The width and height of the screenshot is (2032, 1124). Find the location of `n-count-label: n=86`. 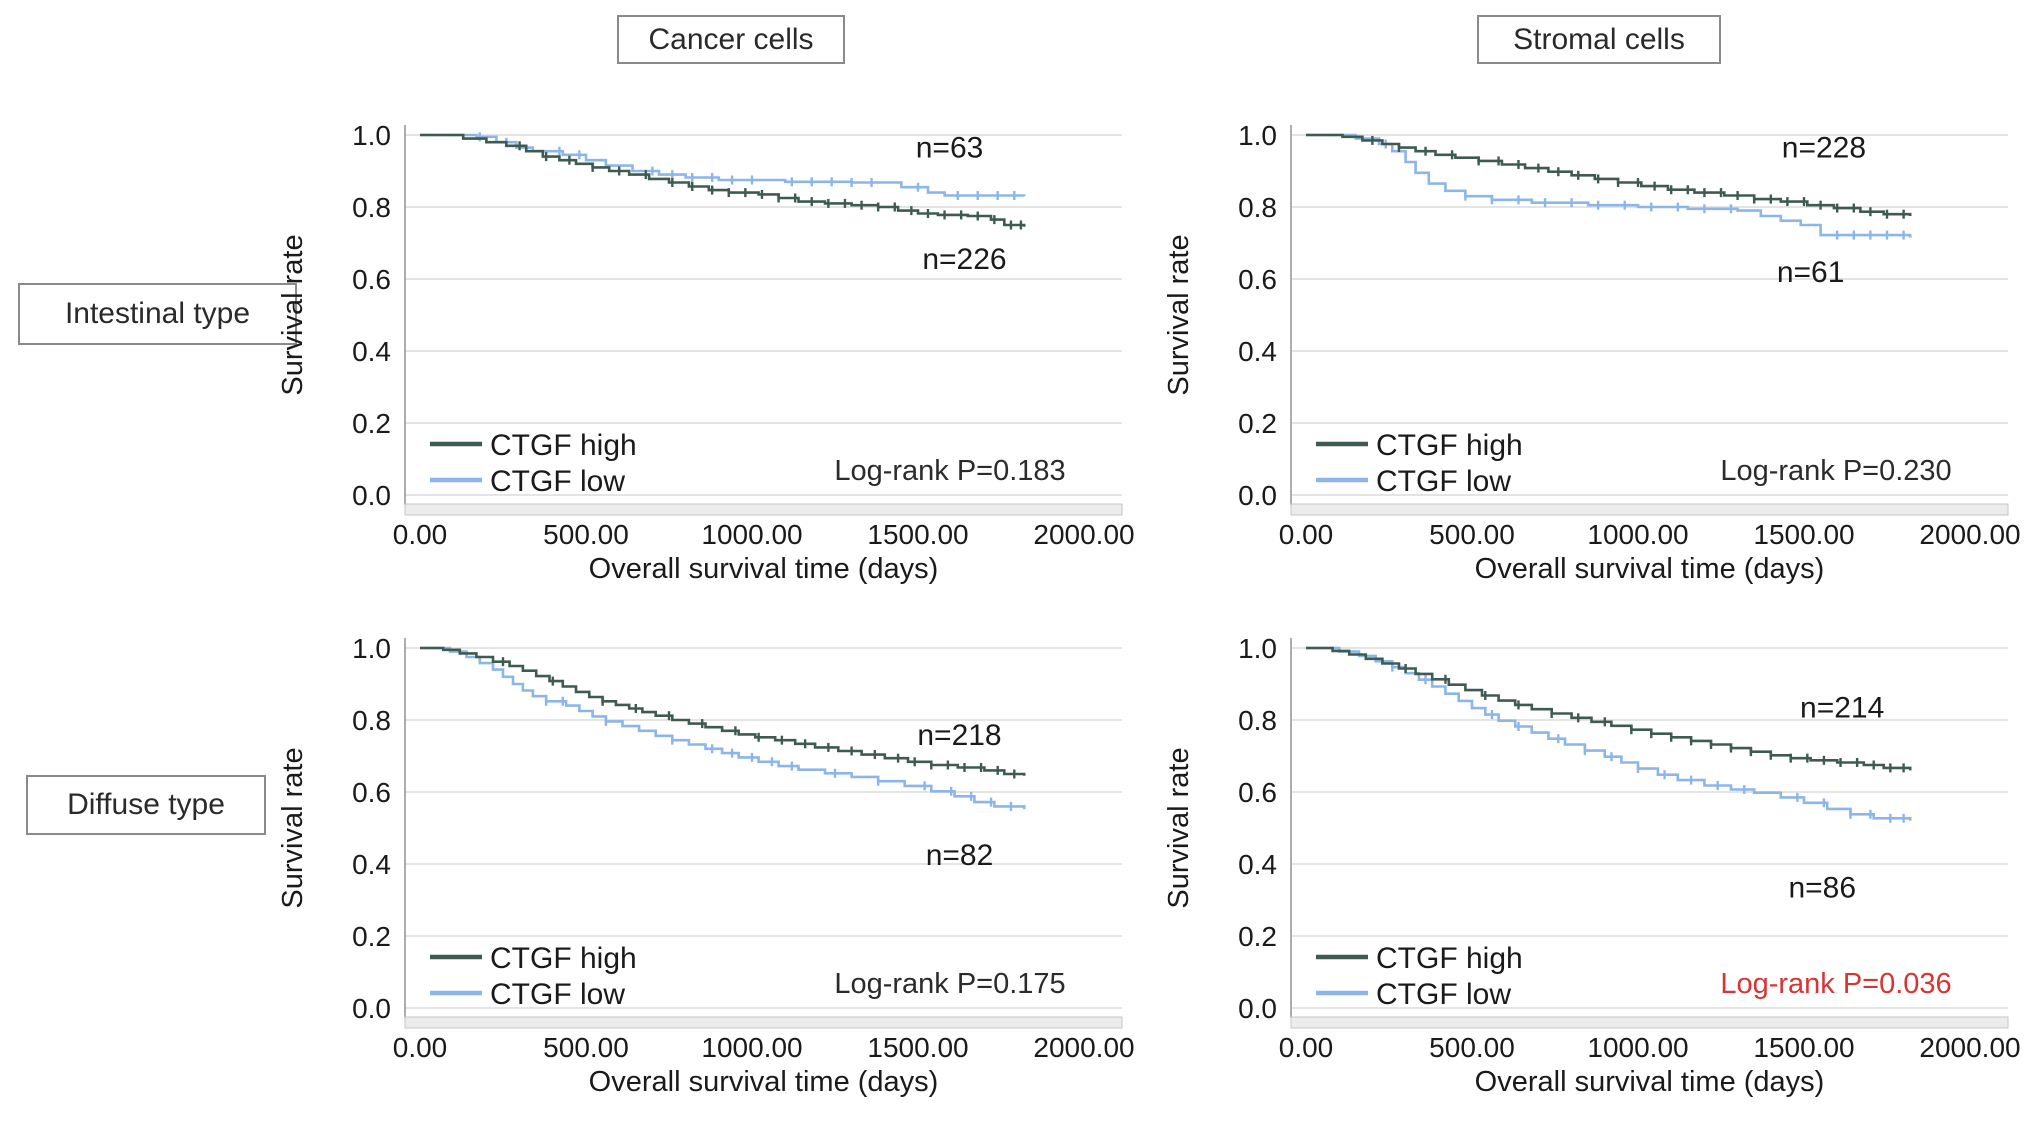

n-count-label: n=86 is located at coordinates (1822, 887).